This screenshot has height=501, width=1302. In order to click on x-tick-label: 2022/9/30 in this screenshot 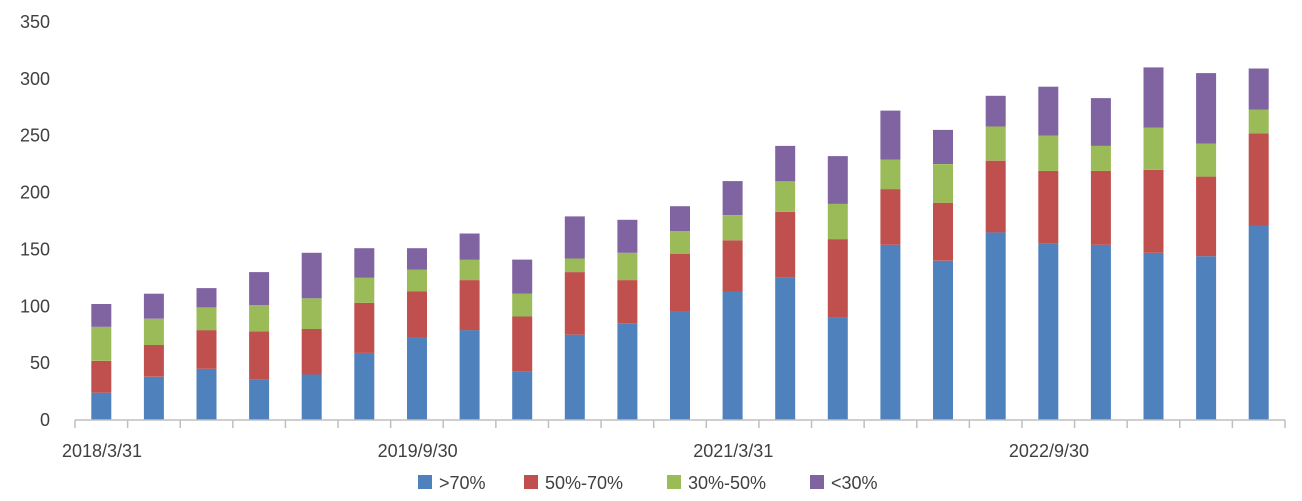, I will do `click(1049, 451)`.